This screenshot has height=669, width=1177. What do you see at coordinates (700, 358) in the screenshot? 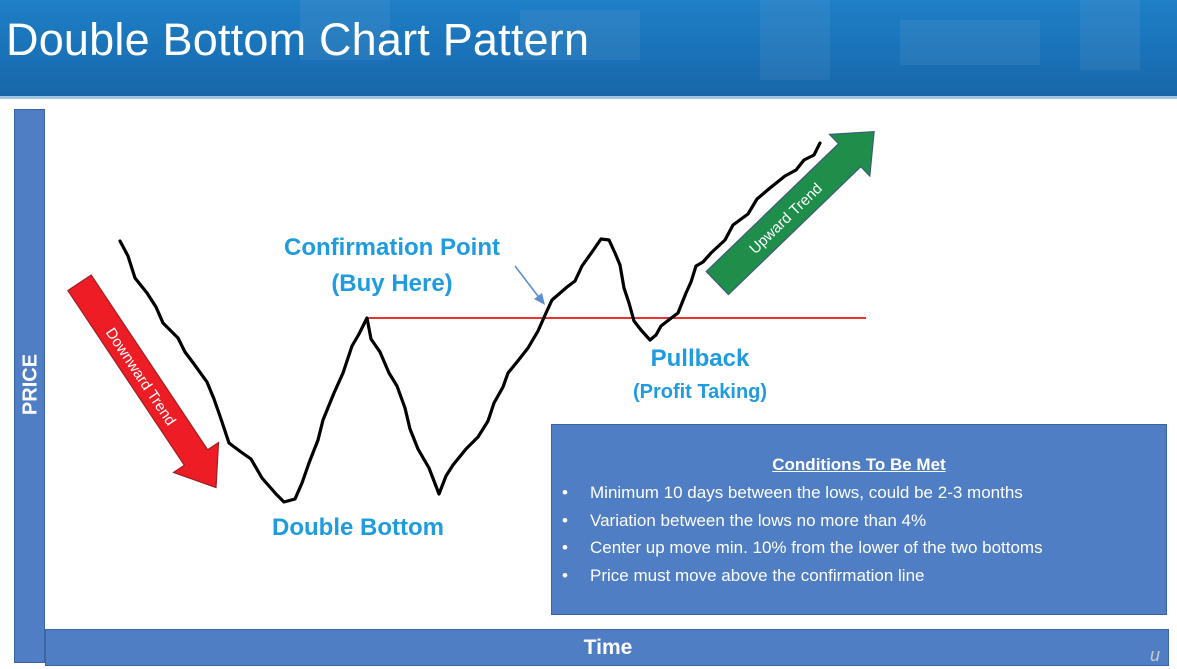
I see `pullback-label: Pullback` at bounding box center [700, 358].